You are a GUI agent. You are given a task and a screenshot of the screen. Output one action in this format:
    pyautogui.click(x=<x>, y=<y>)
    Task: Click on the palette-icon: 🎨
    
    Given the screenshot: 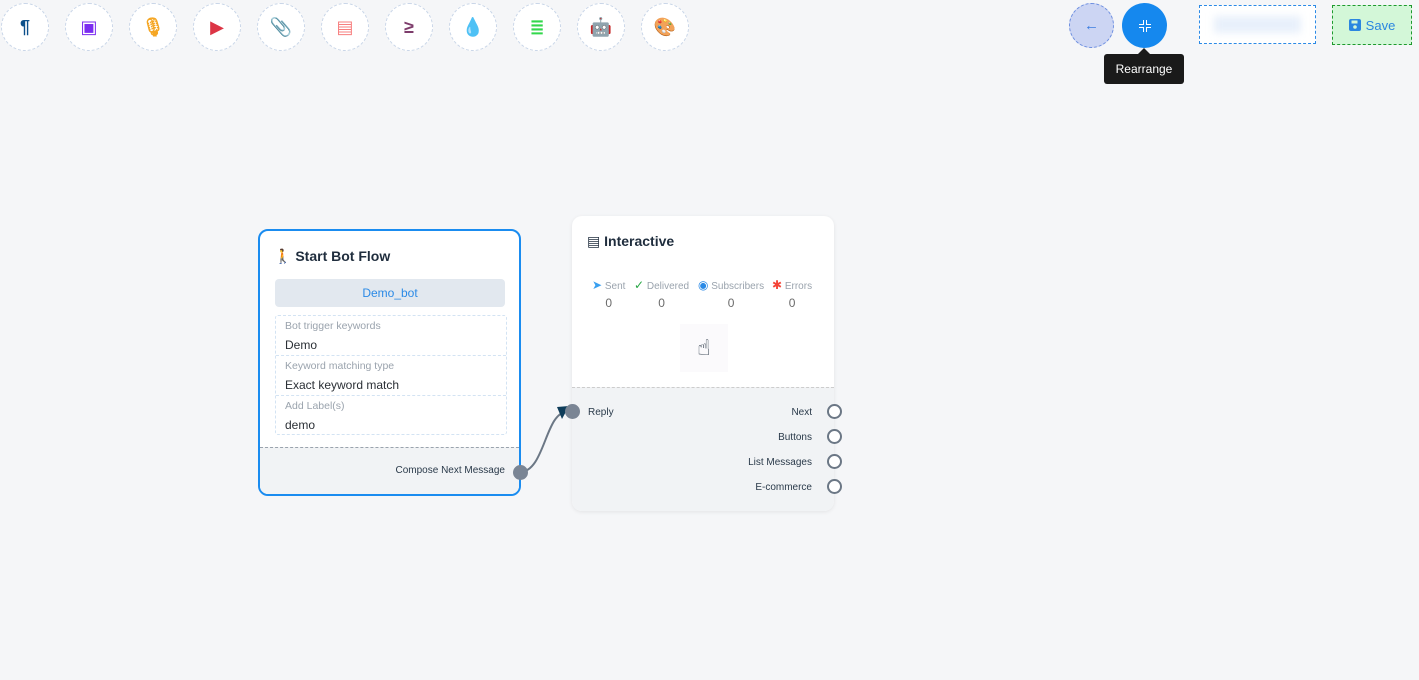 What is the action you would take?
    pyautogui.click(x=665, y=26)
    